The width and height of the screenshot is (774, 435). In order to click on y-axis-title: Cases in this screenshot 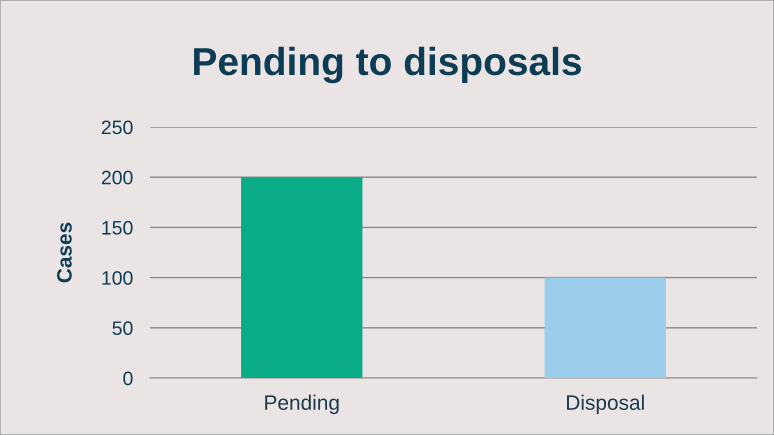, I will do `click(64, 252)`.